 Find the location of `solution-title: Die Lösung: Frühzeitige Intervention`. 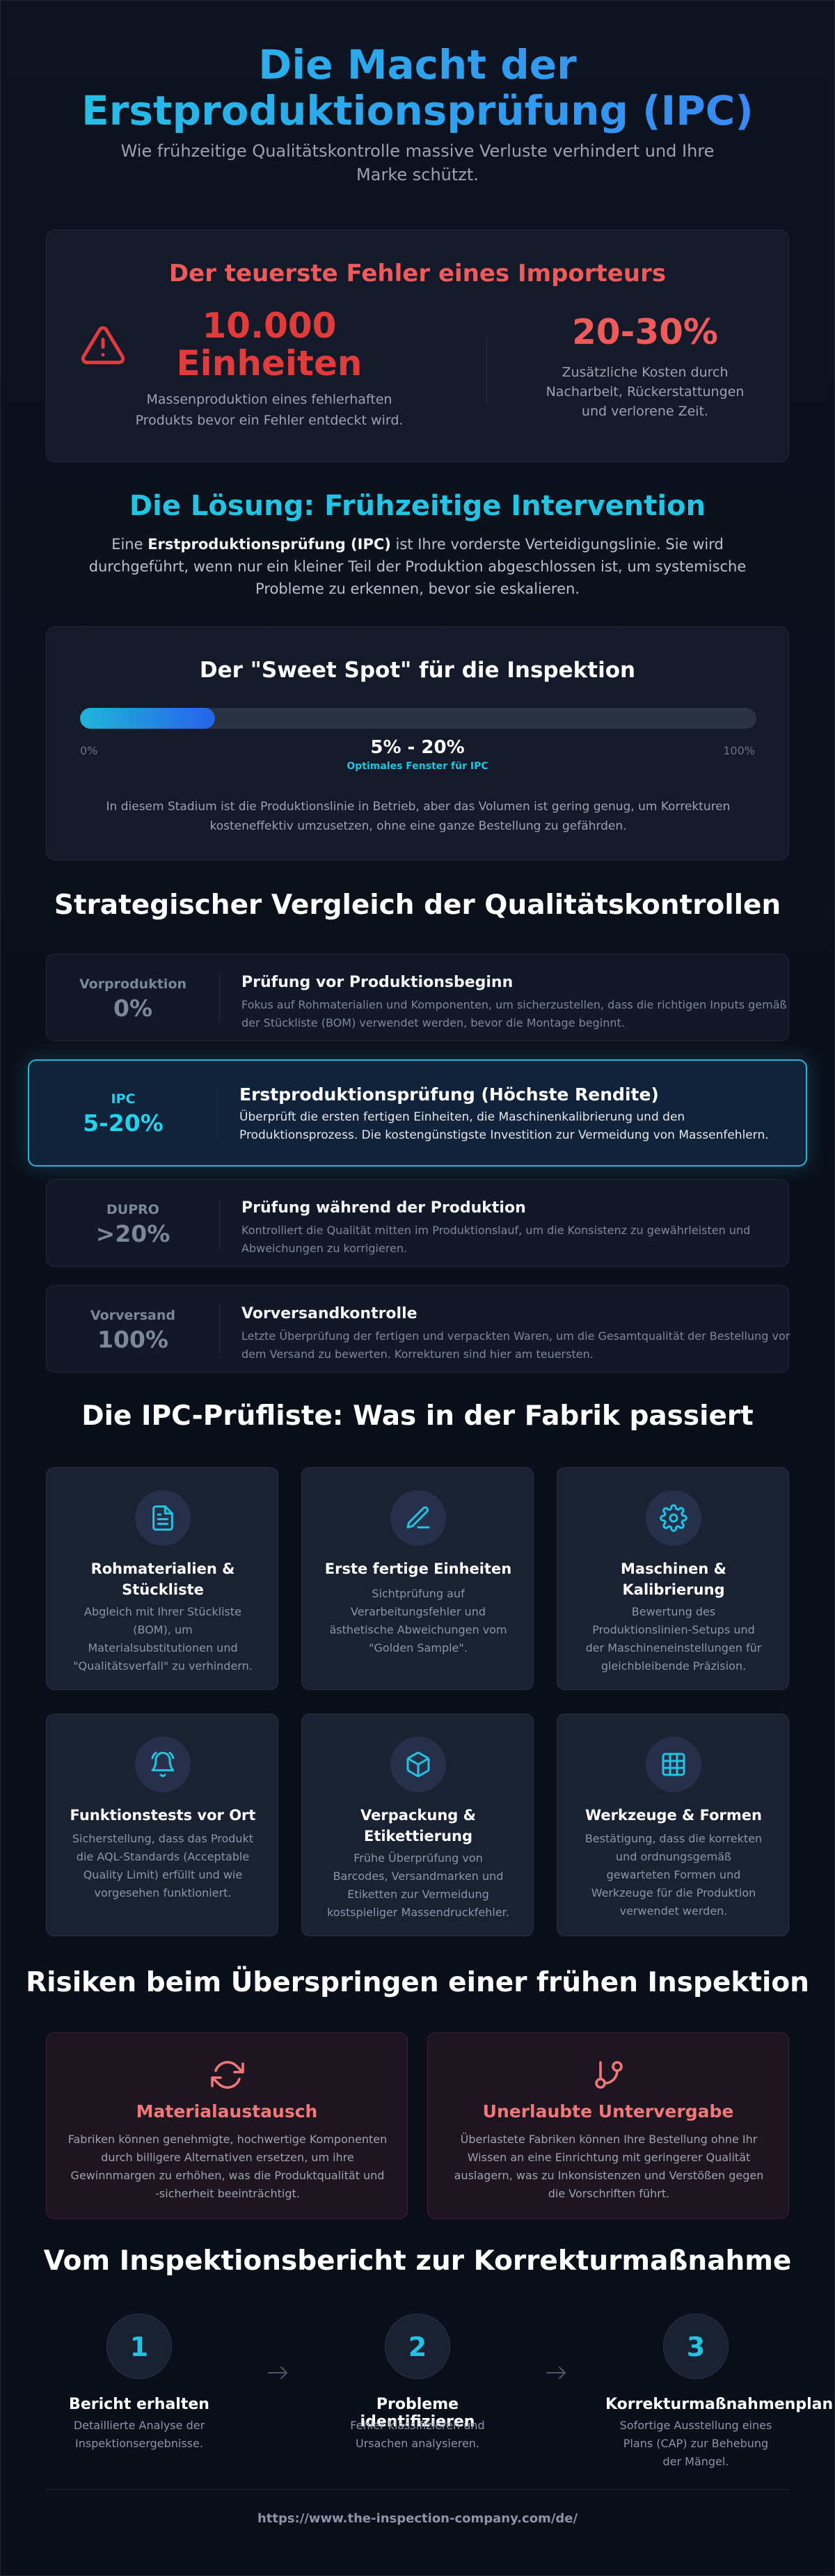

solution-title: Die Lösung: Frühzeitige Intervention is located at coordinates (417, 506).